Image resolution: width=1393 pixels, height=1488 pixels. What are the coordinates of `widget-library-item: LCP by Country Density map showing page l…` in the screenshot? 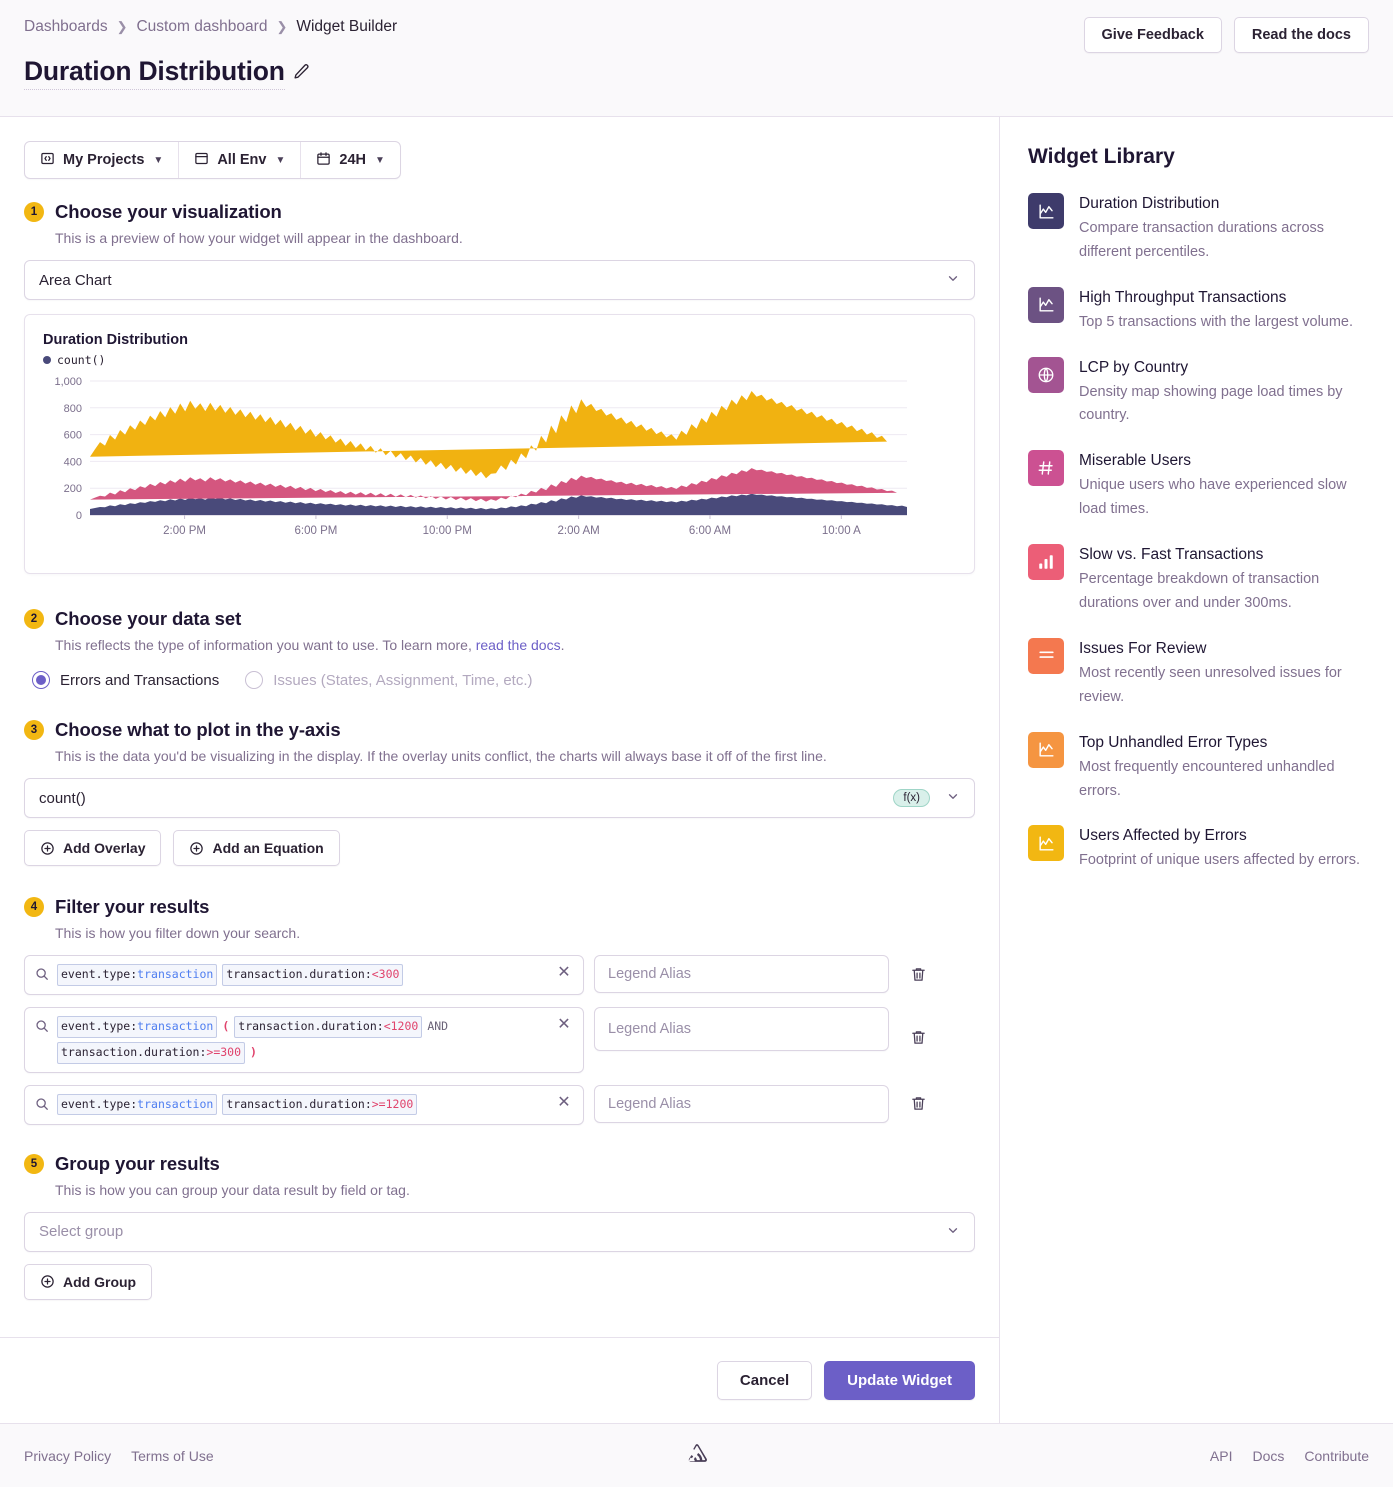 It's located at (1196, 392).